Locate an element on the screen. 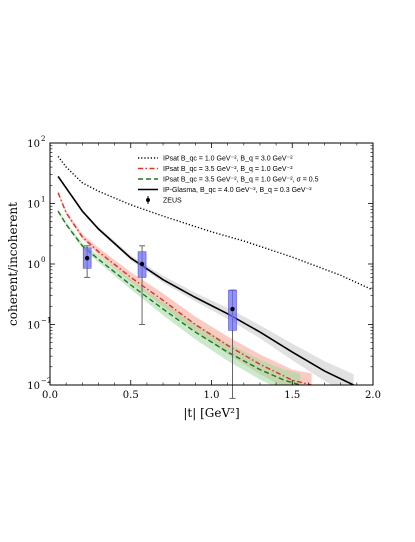 Image resolution: width=415 pixels, height=542 pixels. x-tick-label-0: 0.0 is located at coordinates (50, 395).